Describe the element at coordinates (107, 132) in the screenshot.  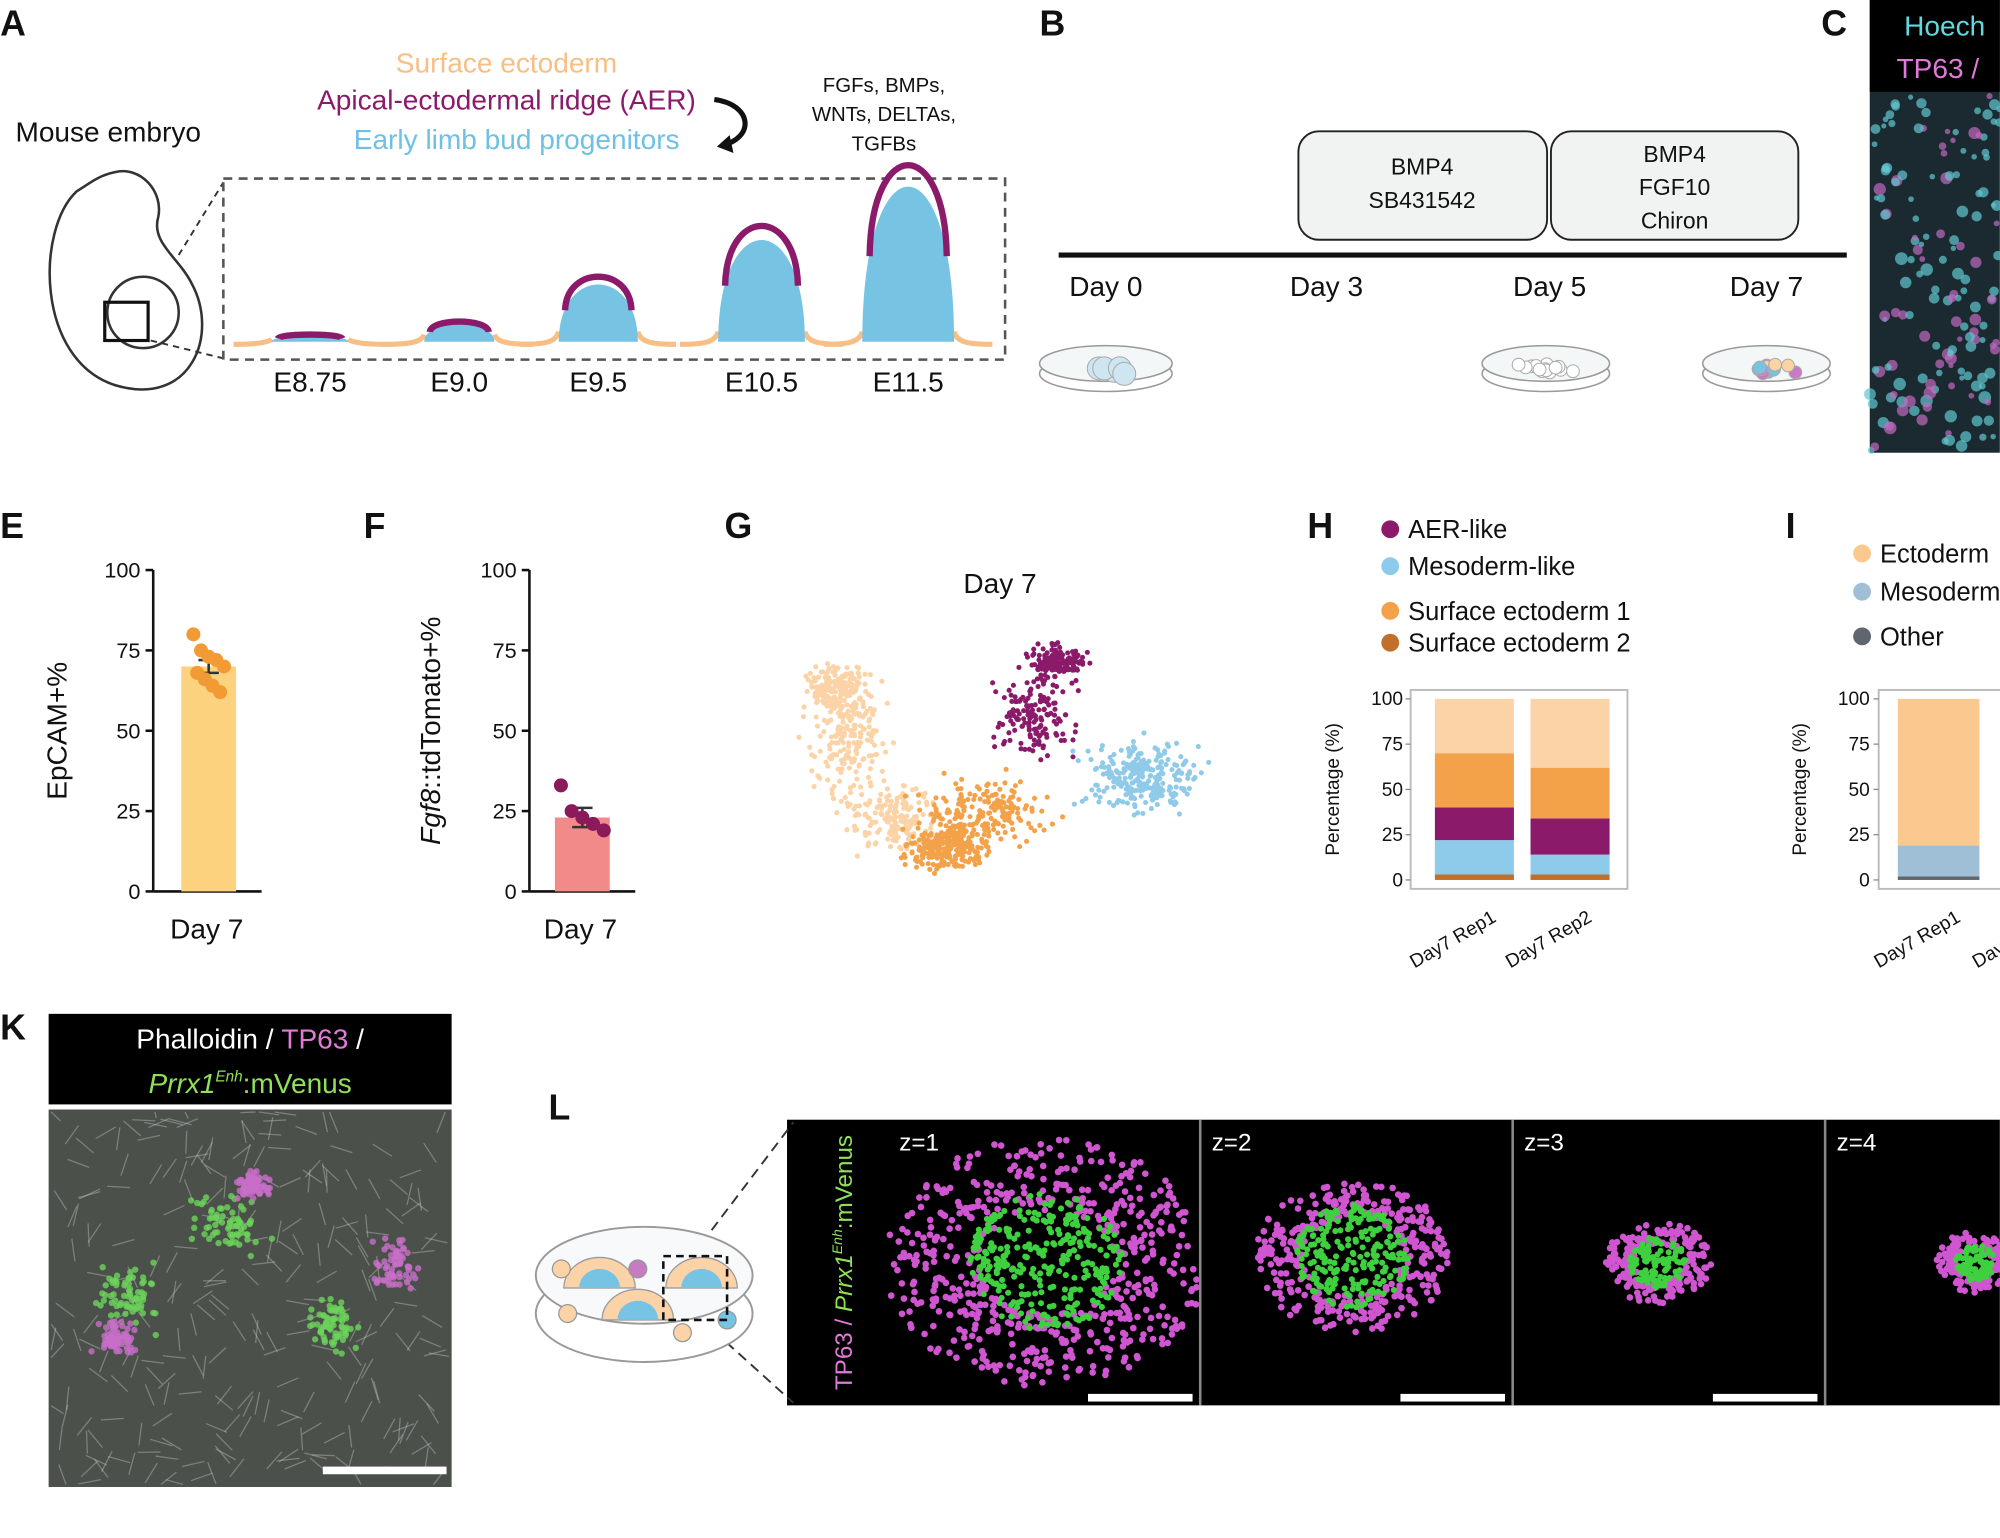
I see `embryo-label: Mouse embryo` at that location.